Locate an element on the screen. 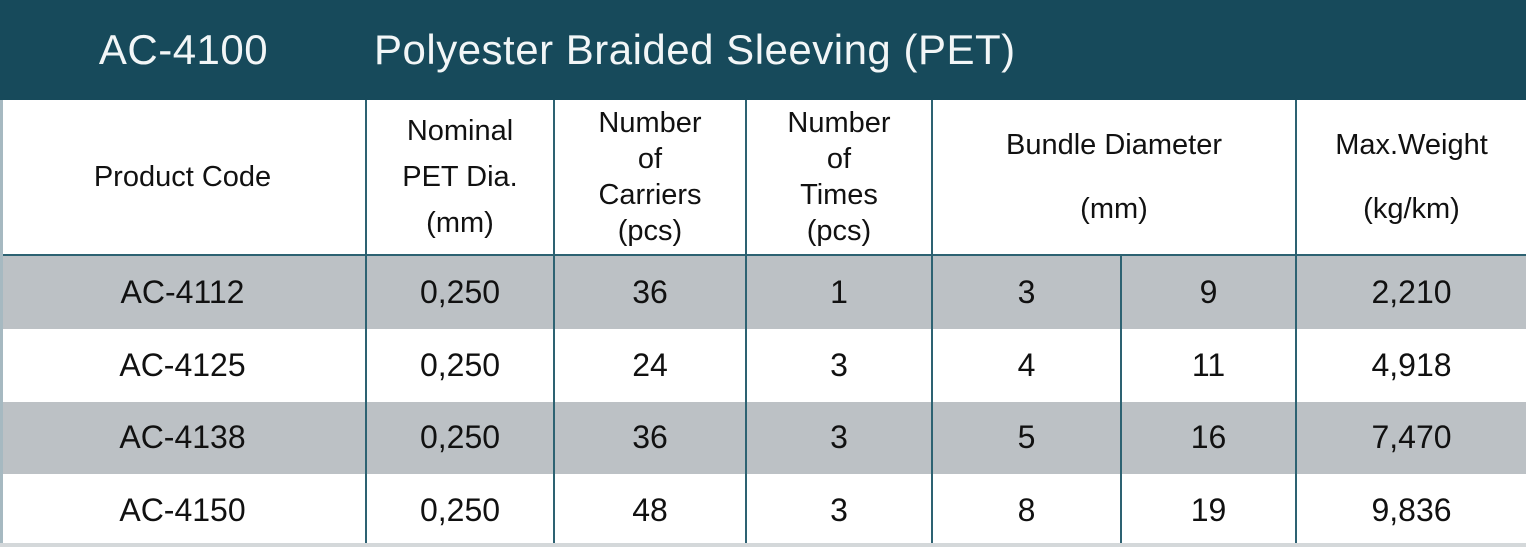 This screenshot has width=1526, height=547. column-header-line: PET Dia. is located at coordinates (460, 177).